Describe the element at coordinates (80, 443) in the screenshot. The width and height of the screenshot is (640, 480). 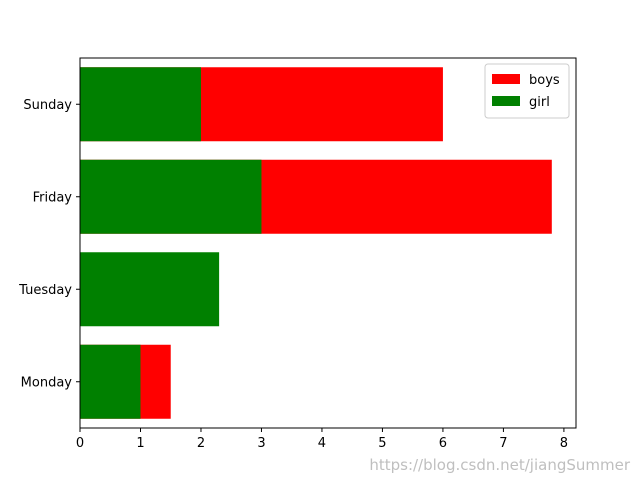
I see `x-tick-label: 0` at that location.